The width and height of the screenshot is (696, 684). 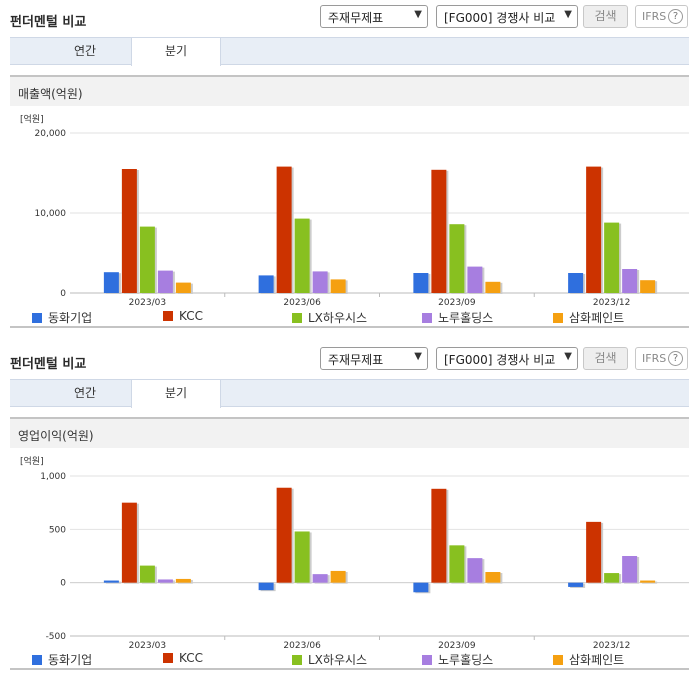 I want to click on x-tick-label: 2023/03, so click(x=147, y=644).